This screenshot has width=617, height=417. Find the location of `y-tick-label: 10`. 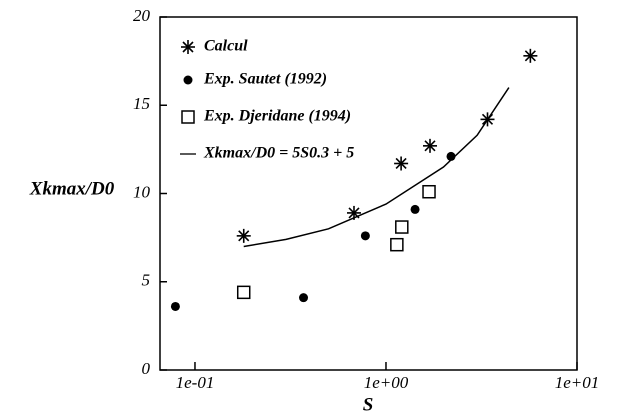

y-tick-label: 10 is located at coordinates (142, 191).